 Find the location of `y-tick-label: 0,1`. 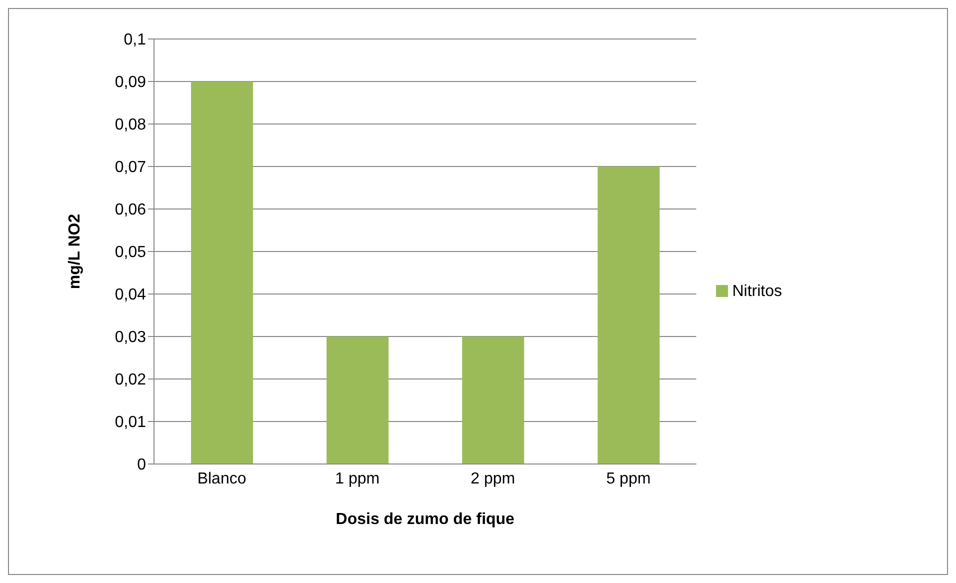

y-tick-label: 0,1 is located at coordinates (135, 40).